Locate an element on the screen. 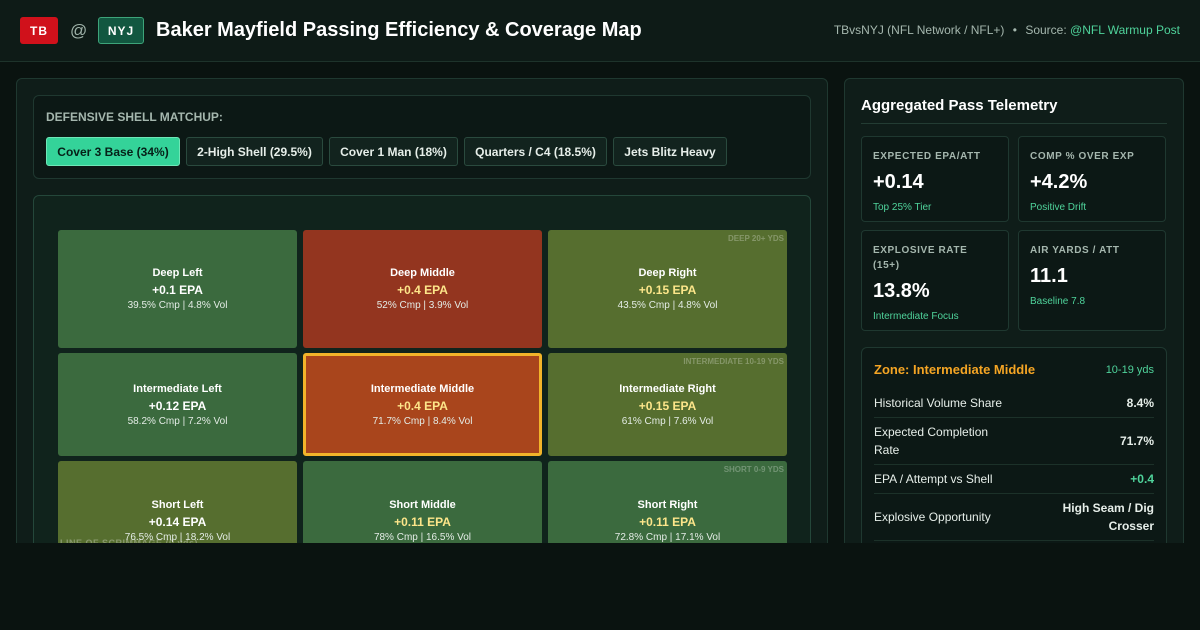 This screenshot has height=630, width=1200. zone-cell: Deep Left +0.1 EPA 39.5% Cmp | 4.8% Vol is located at coordinates (177, 289).